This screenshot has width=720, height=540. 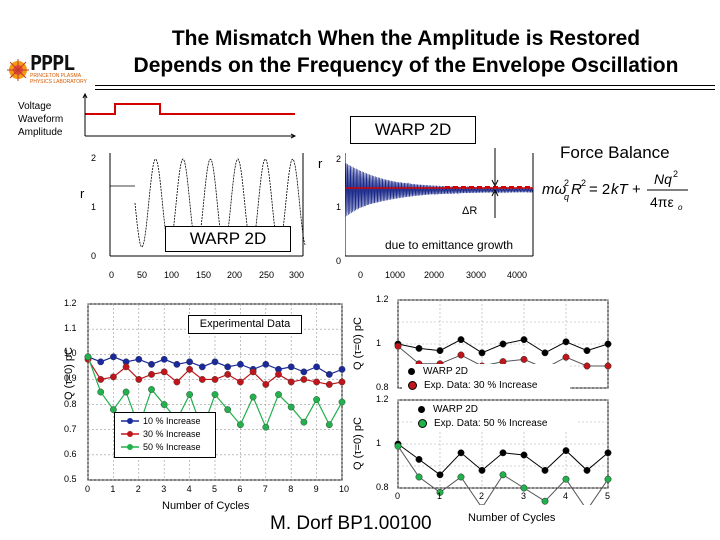 What do you see at coordinates (379, 443) in the screenshot?
I see `cmp-bot-ytick: 1` at bounding box center [379, 443].